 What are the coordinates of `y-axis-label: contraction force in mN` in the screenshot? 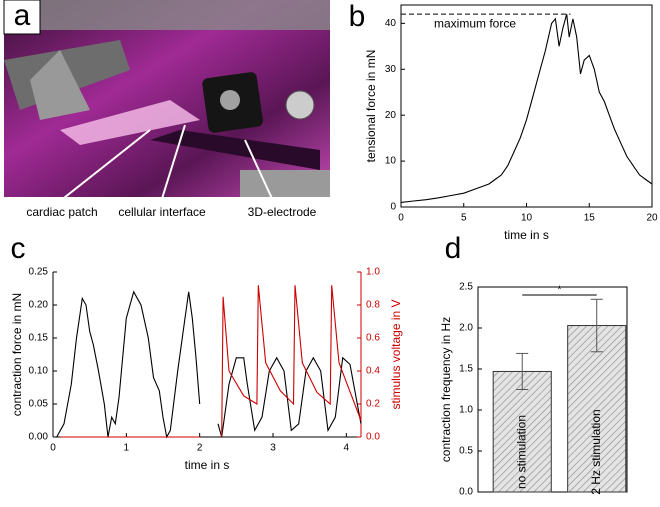 It's located at (17, 354).